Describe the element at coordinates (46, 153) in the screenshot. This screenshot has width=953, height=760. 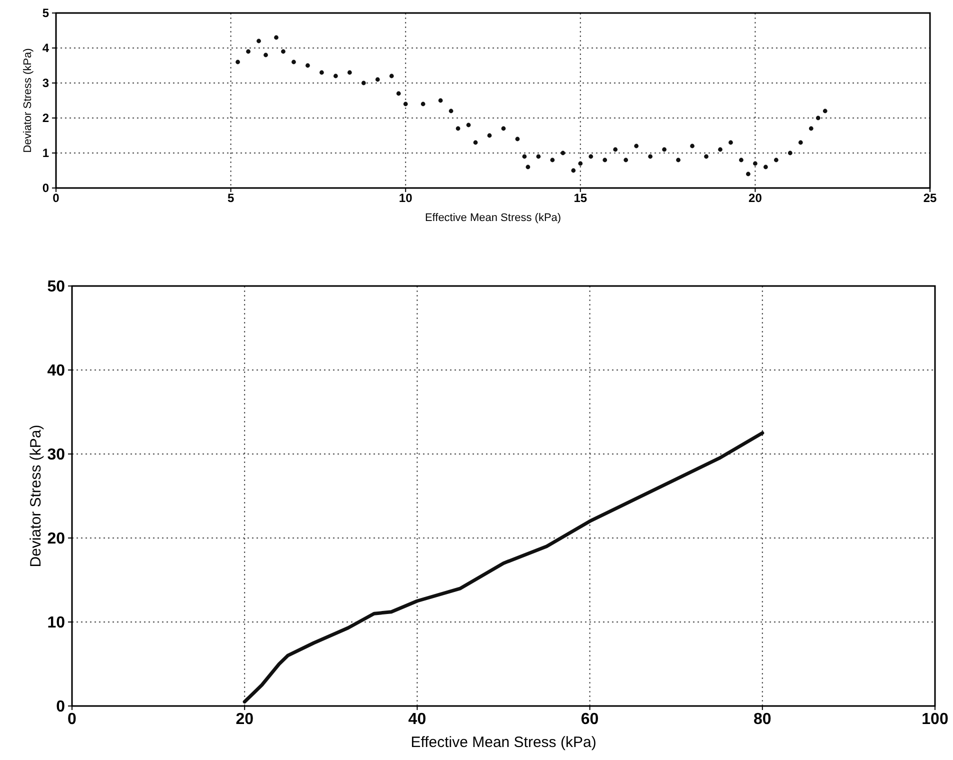
I see `y-tick-label: 1` at that location.